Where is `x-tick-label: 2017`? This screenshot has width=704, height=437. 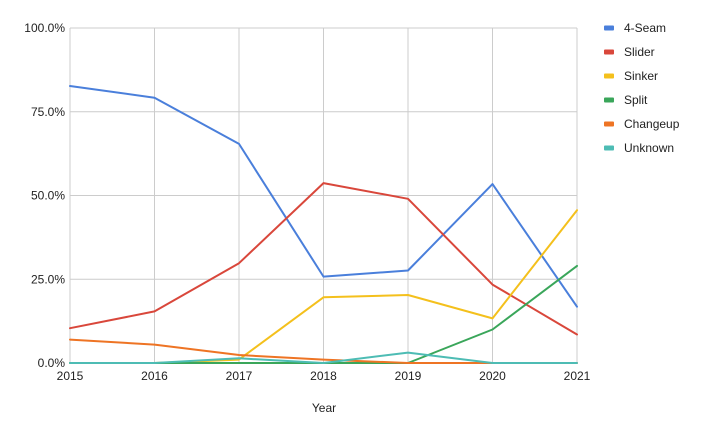 x-tick-label: 2017 is located at coordinates (239, 376).